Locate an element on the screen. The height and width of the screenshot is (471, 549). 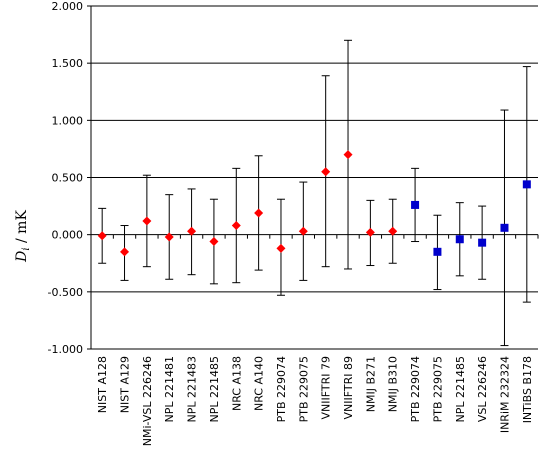
x-tick-label: VSL 226246 is located at coordinates (482, 389).